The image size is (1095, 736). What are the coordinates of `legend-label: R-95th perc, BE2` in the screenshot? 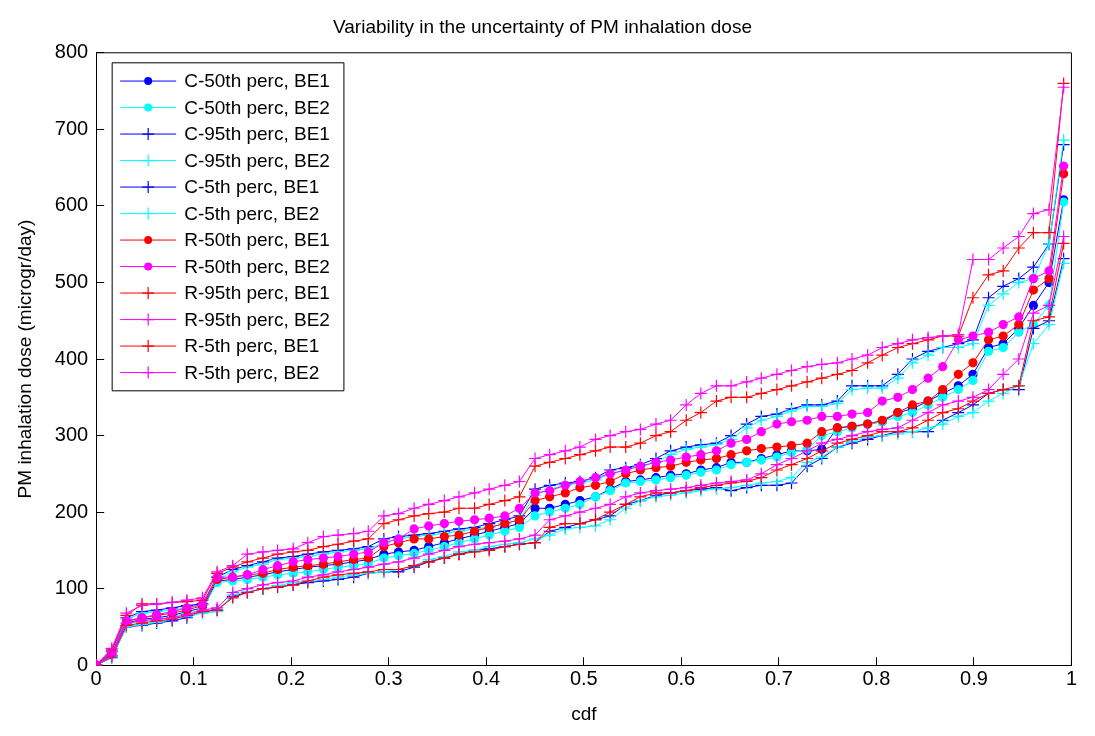 It's located at (257, 319).